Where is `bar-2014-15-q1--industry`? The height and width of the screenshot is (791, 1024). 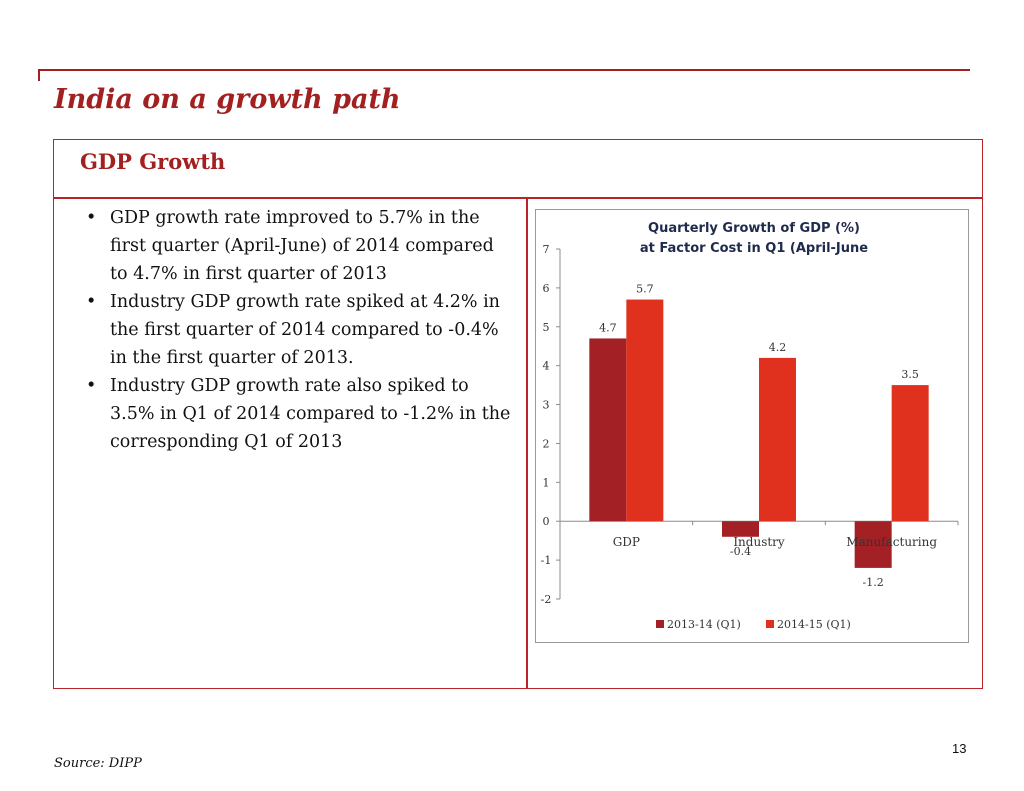
bar-2014-15-q1--industry is located at coordinates (777, 439).